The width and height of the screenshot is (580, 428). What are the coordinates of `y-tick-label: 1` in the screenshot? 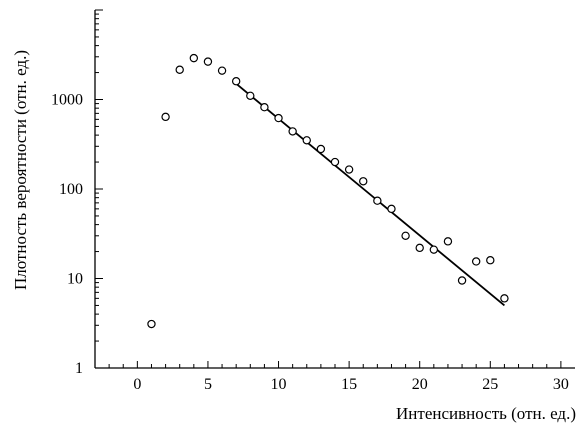 It's located at (79, 368).